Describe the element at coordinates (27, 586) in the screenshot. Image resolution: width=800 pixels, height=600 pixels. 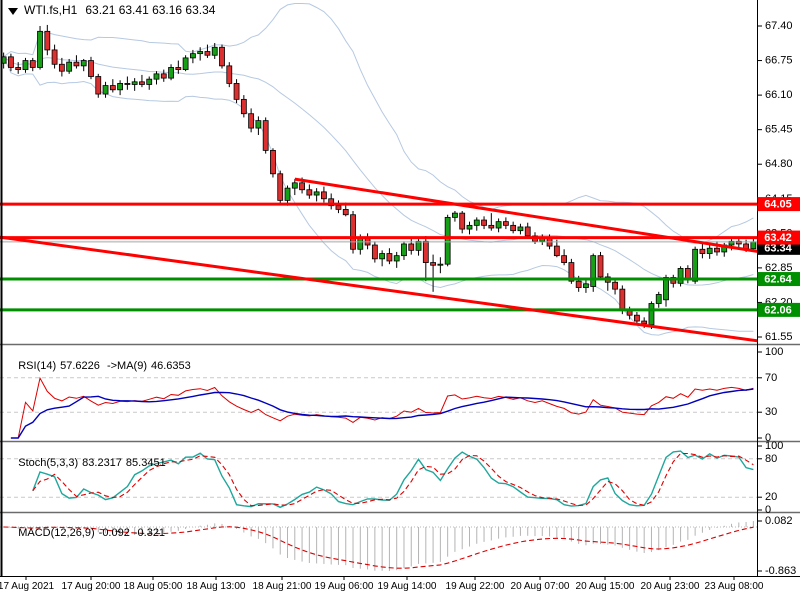
I see `svg-text: 17 Aug 2021` at that location.